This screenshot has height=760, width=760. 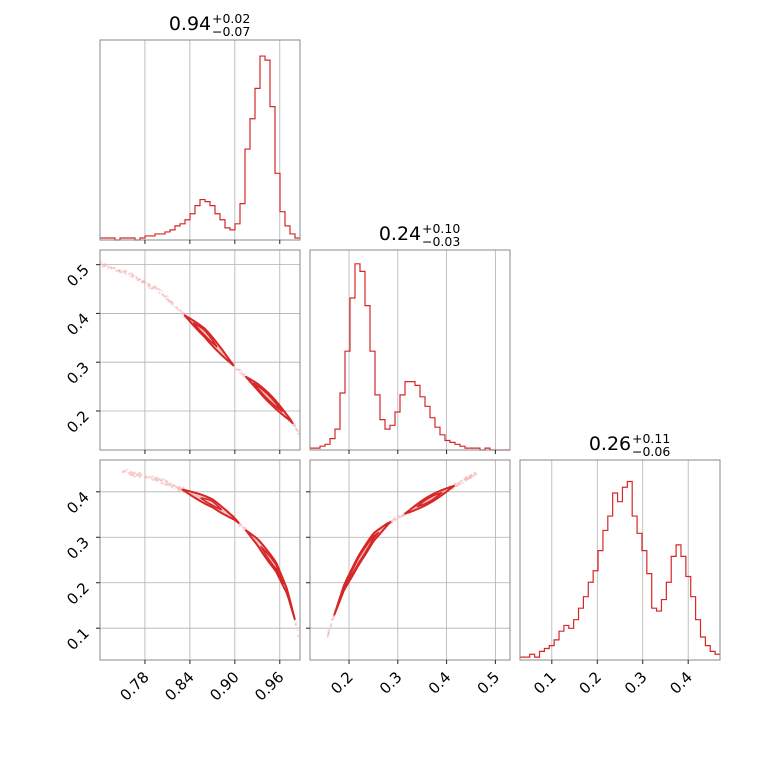 I want to click on scatter-panel-2: 0.78 0.84 0.90 0.96 0.1 0.2 0.3 0.4, so click(x=182, y=581).